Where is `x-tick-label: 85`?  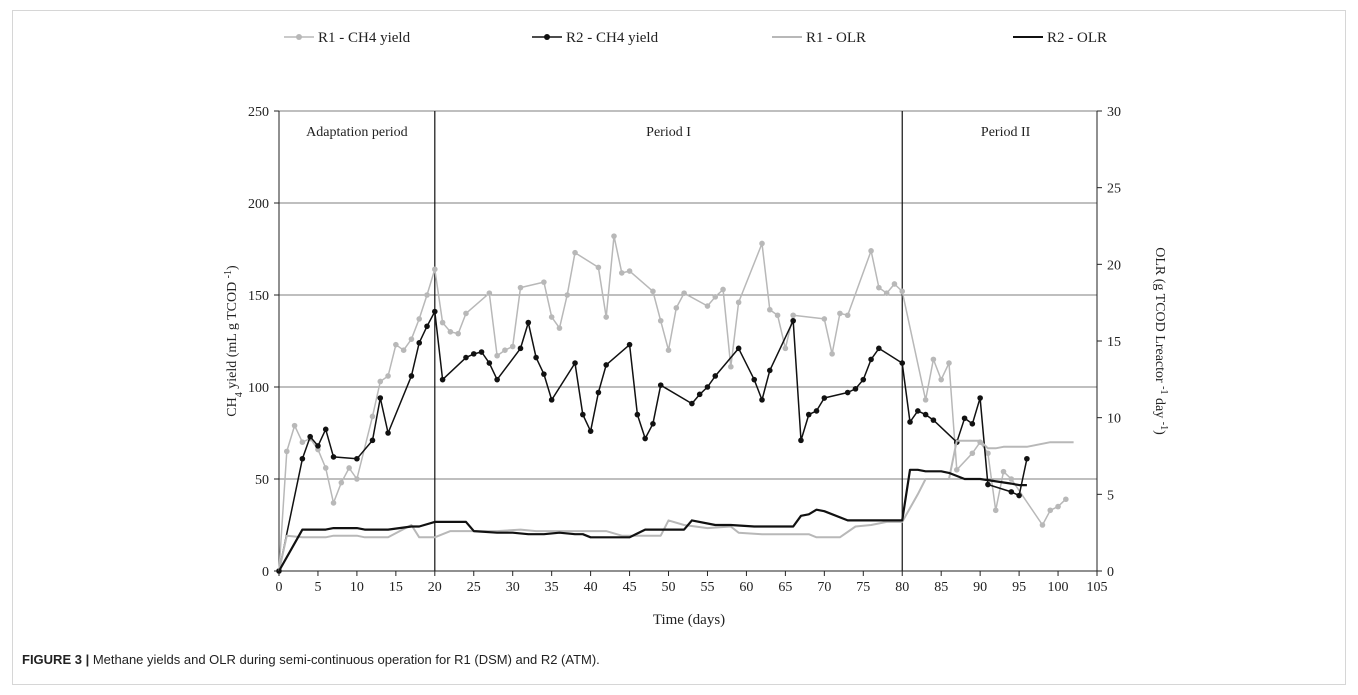 x-tick-label: 85 is located at coordinates (941, 587).